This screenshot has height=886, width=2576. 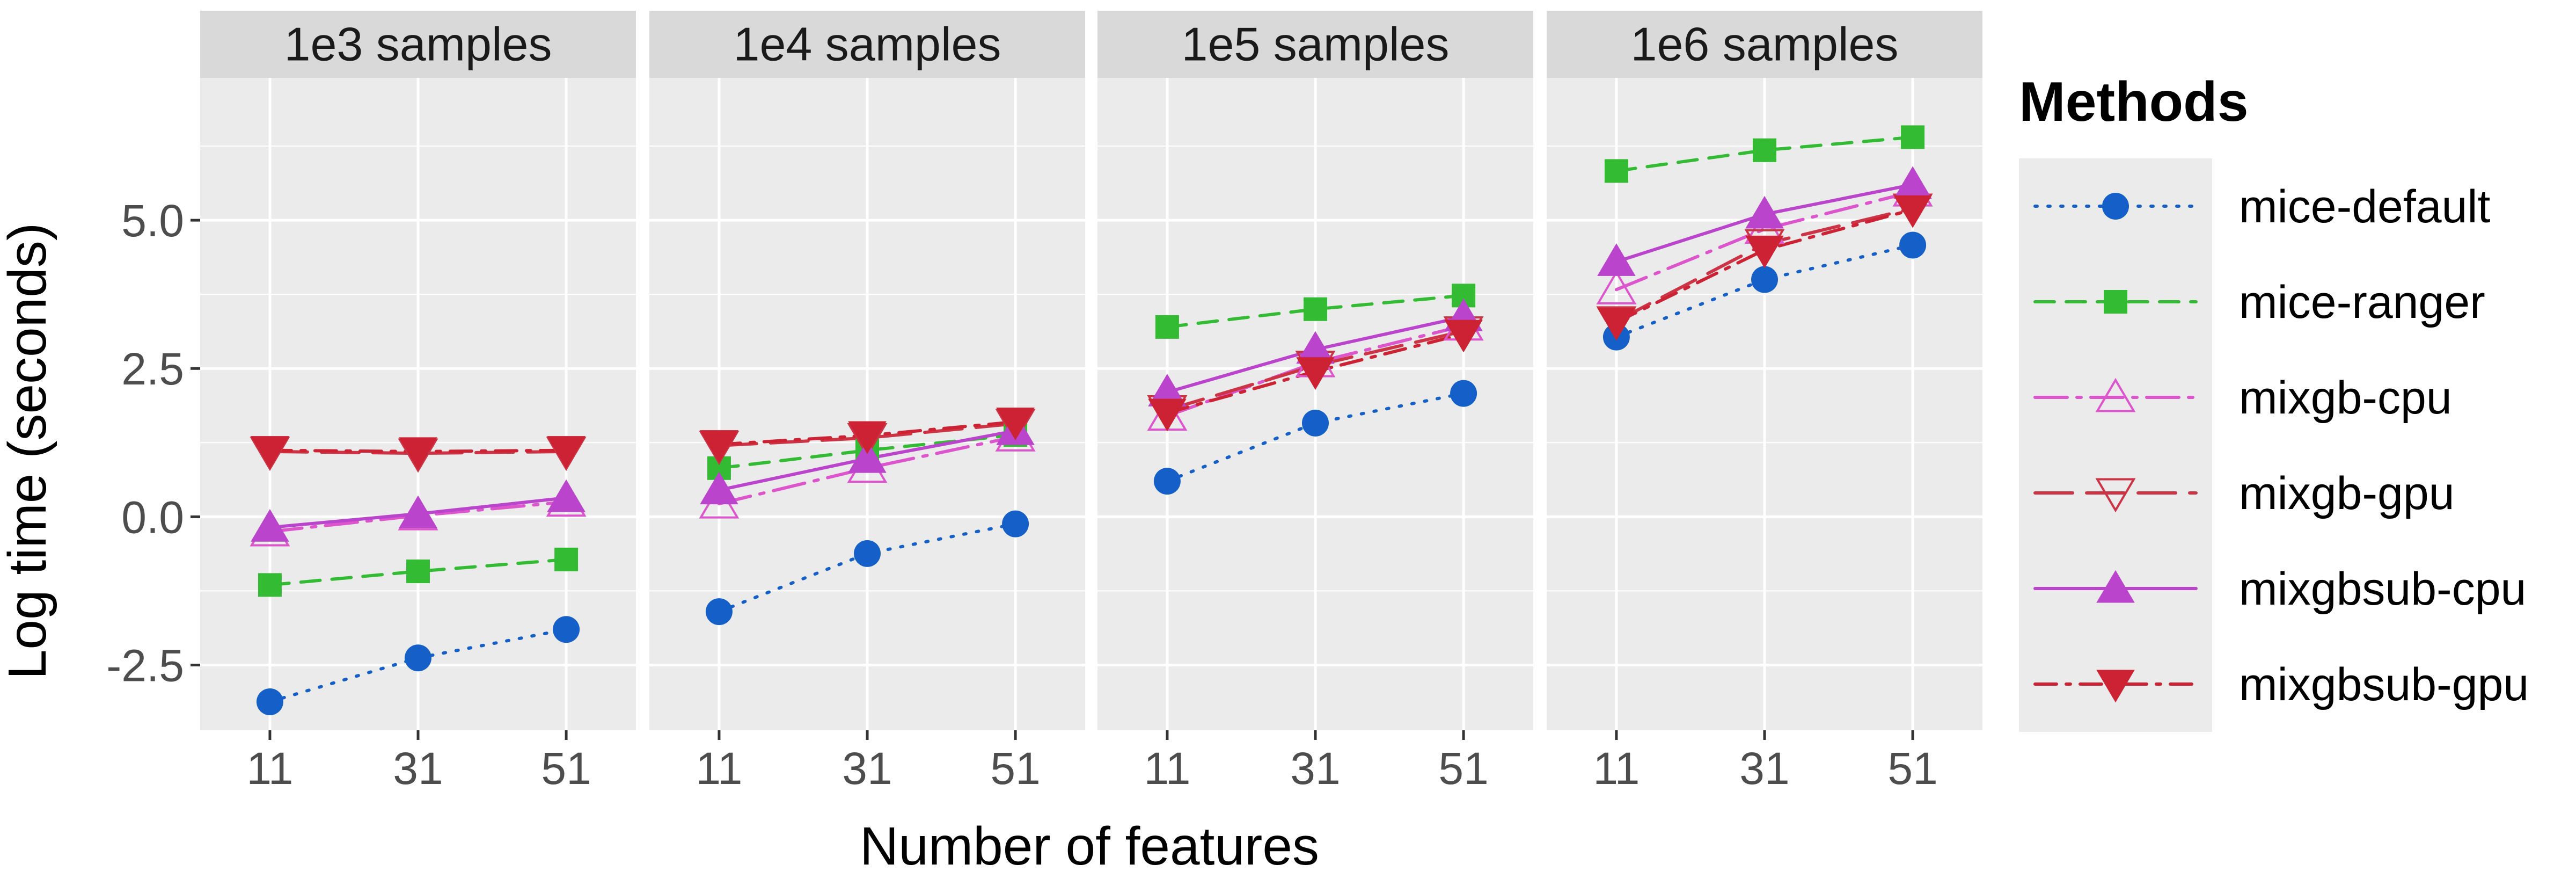 What do you see at coordinates (1092, 762) in the screenshot?
I see `x-axis: 11 31 51 11 31 51 11 31 51 11 31 51` at bounding box center [1092, 762].